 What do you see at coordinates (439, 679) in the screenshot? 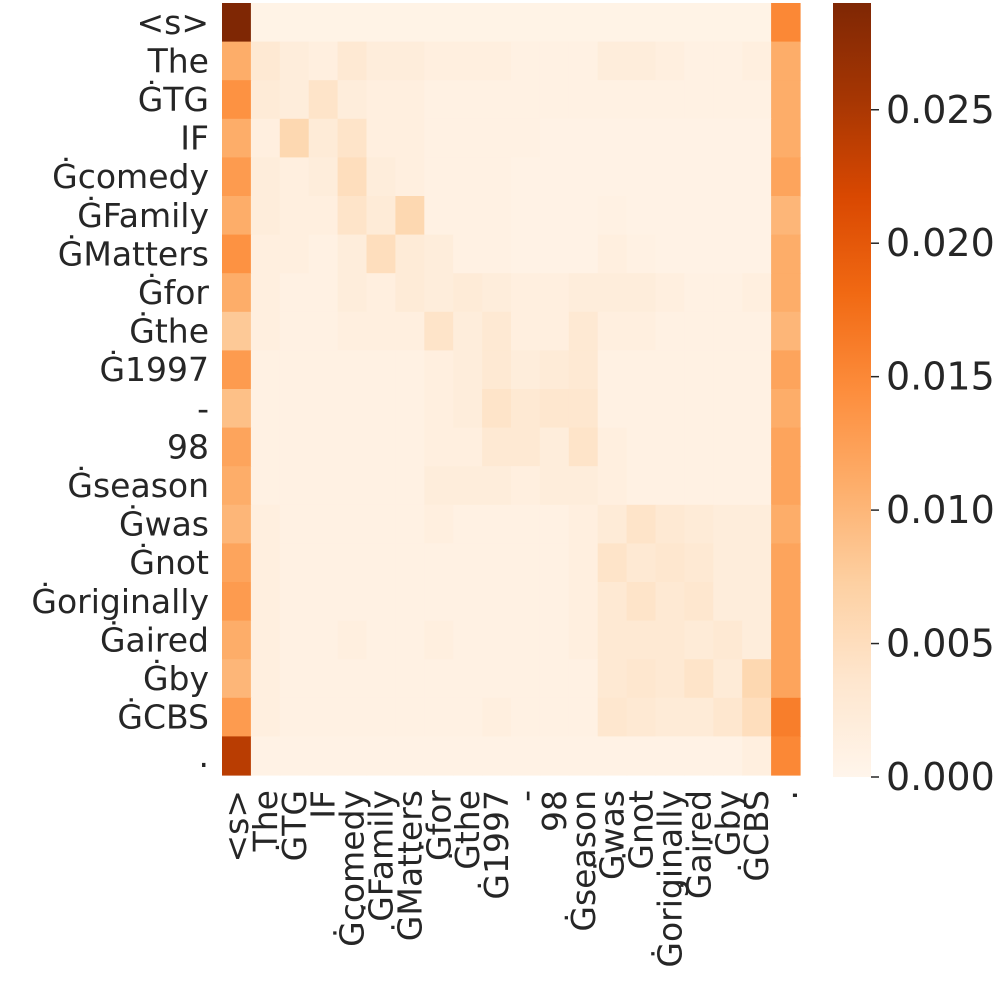
I see `heatmap-cell-r17-c7` at bounding box center [439, 679].